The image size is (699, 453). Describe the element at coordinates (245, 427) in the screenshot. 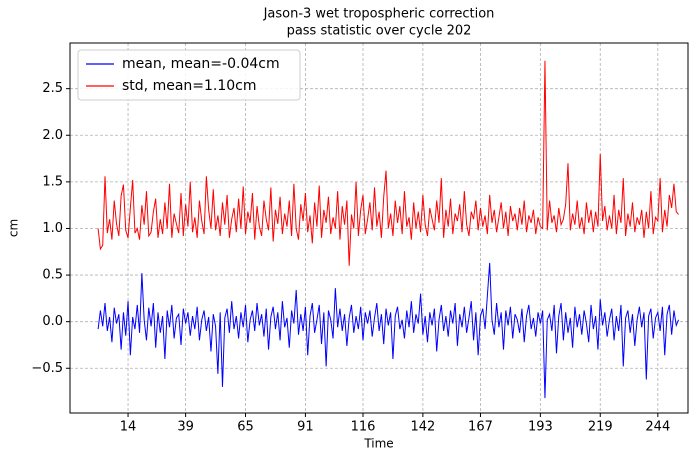

I see `x-tick-label: 65` at that location.